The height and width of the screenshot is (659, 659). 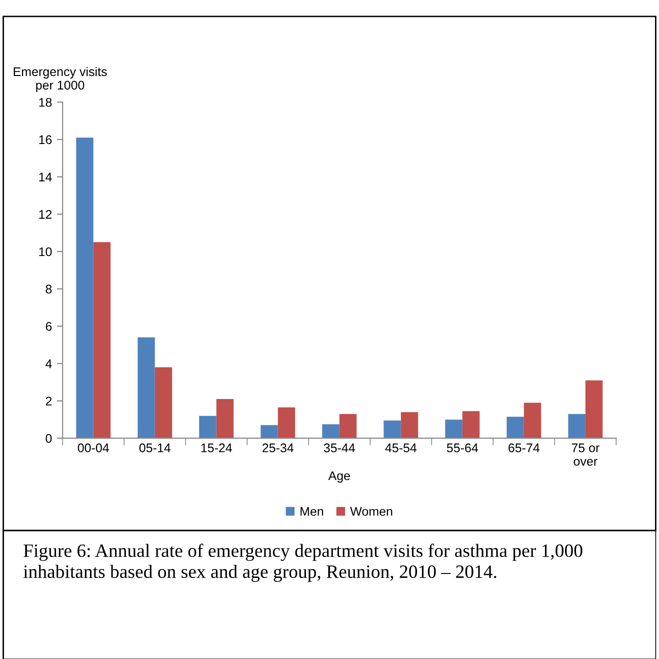 What do you see at coordinates (371, 511) in the screenshot?
I see `legend-label: Women` at bounding box center [371, 511].